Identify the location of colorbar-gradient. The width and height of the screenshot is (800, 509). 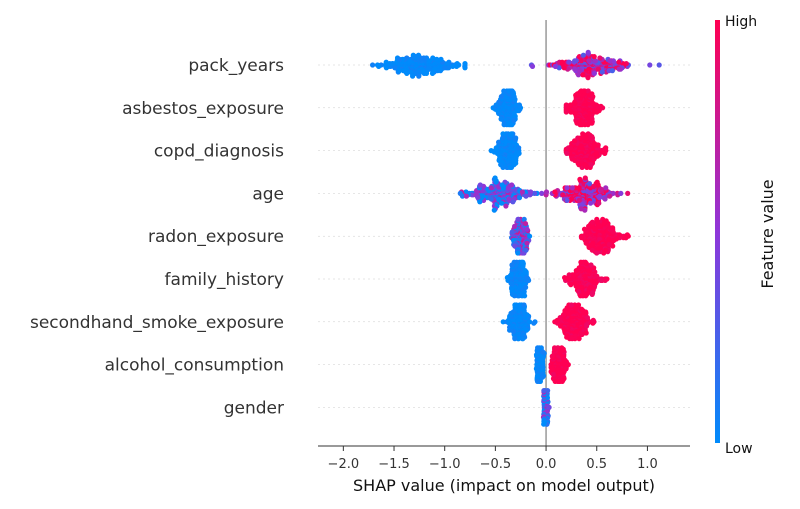
(717, 231).